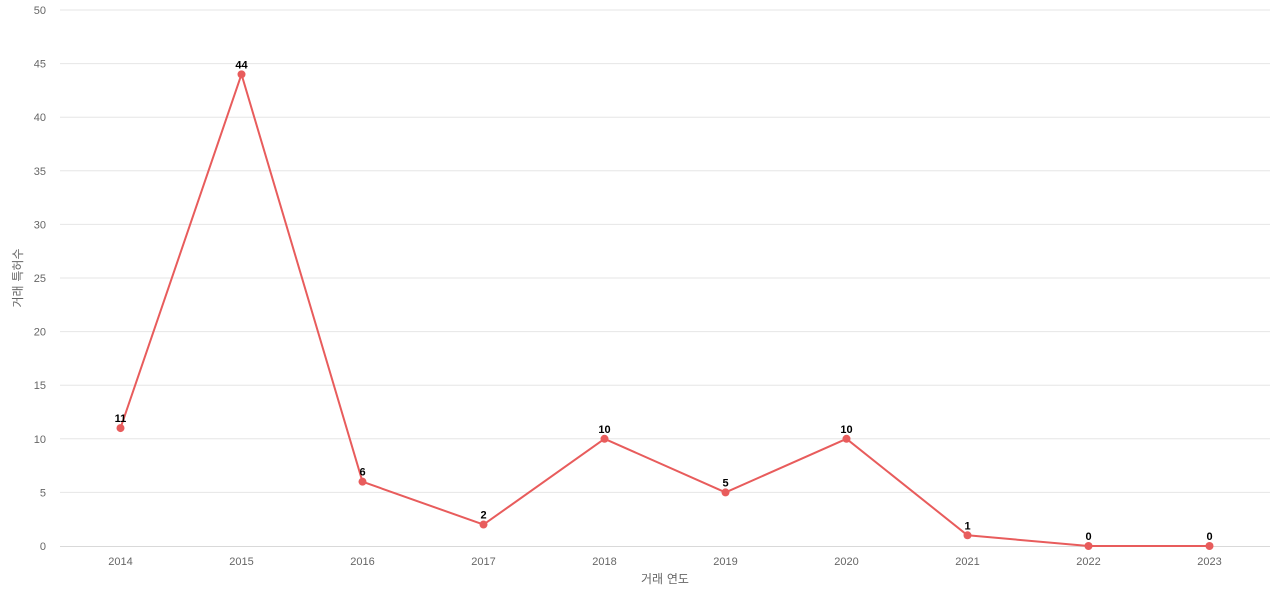 This screenshot has height=600, width=1280. What do you see at coordinates (362, 473) in the screenshot?
I see `data-label: 6` at bounding box center [362, 473].